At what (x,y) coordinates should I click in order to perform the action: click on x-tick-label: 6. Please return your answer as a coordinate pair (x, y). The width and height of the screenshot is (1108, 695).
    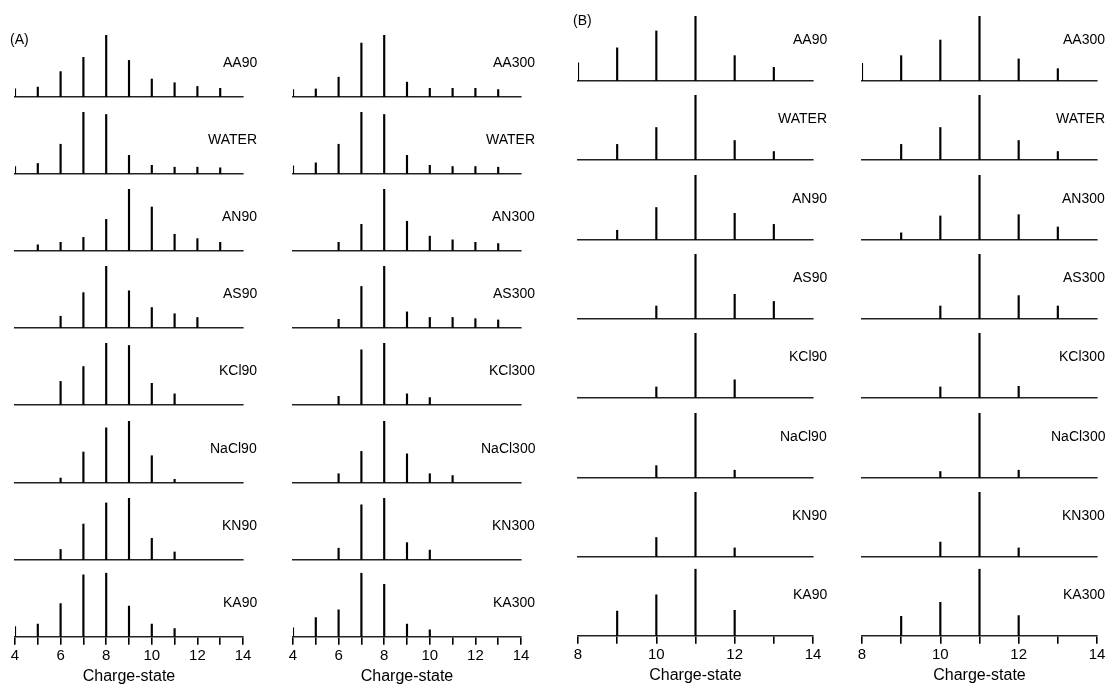
    Looking at the image, I should click on (338, 654).